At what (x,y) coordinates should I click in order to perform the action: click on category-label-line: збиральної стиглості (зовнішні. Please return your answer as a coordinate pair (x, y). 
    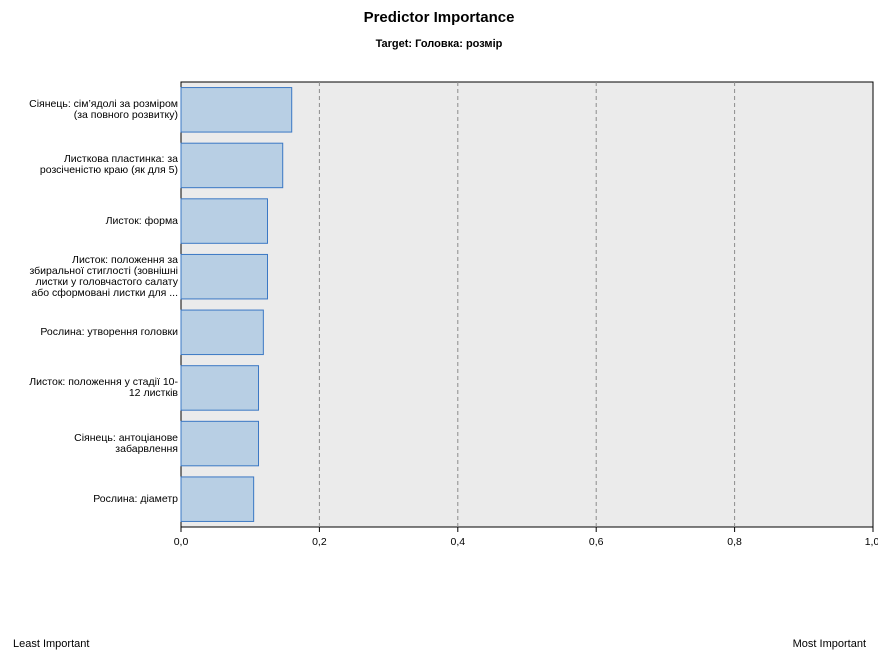
    Looking at the image, I should click on (103, 270).